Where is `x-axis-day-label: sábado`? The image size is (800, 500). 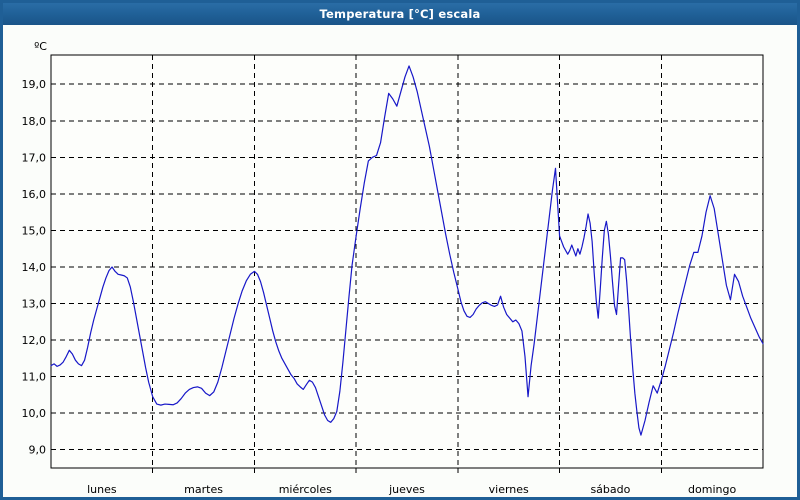 x-axis-day-label: sábado is located at coordinates (610, 489).